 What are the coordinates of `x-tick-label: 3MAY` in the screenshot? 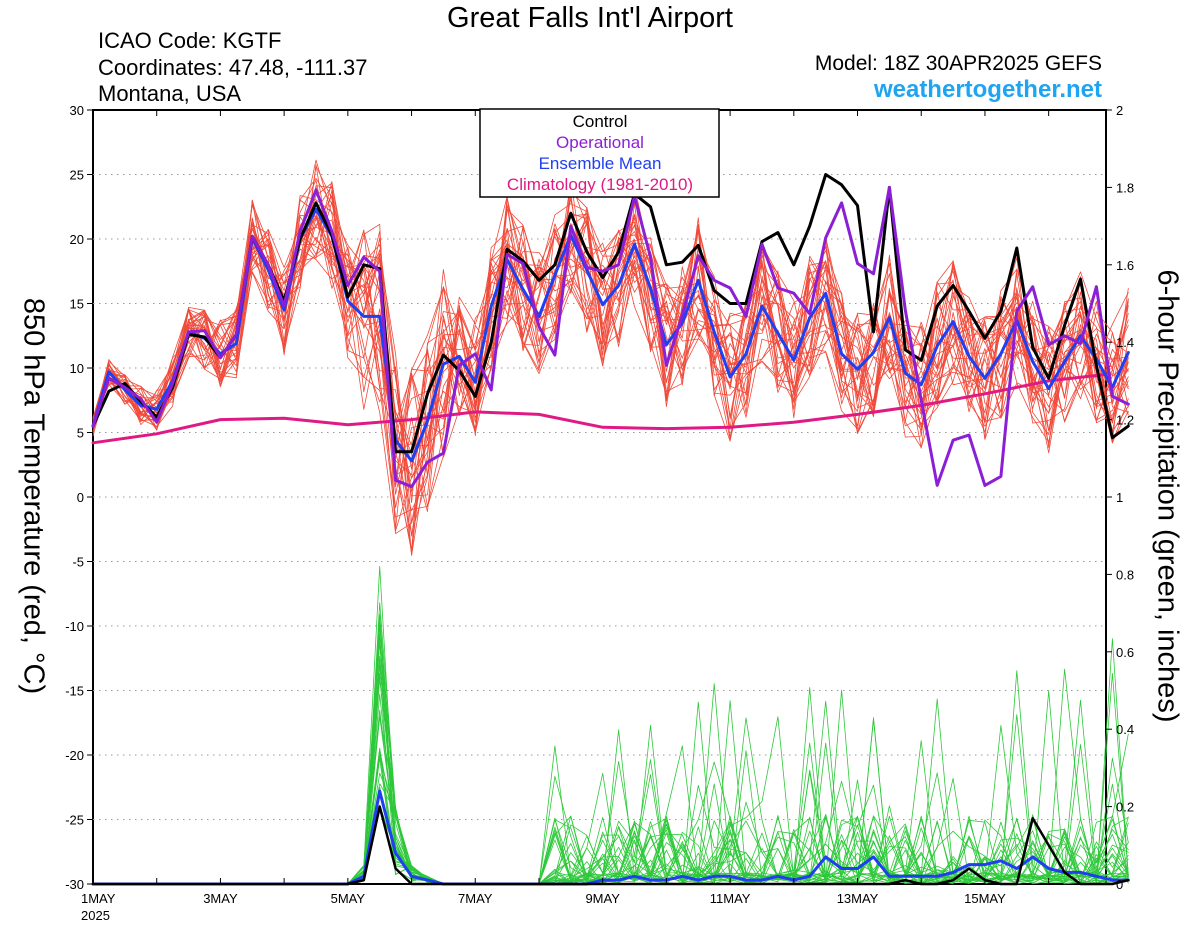 It's located at (220, 898).